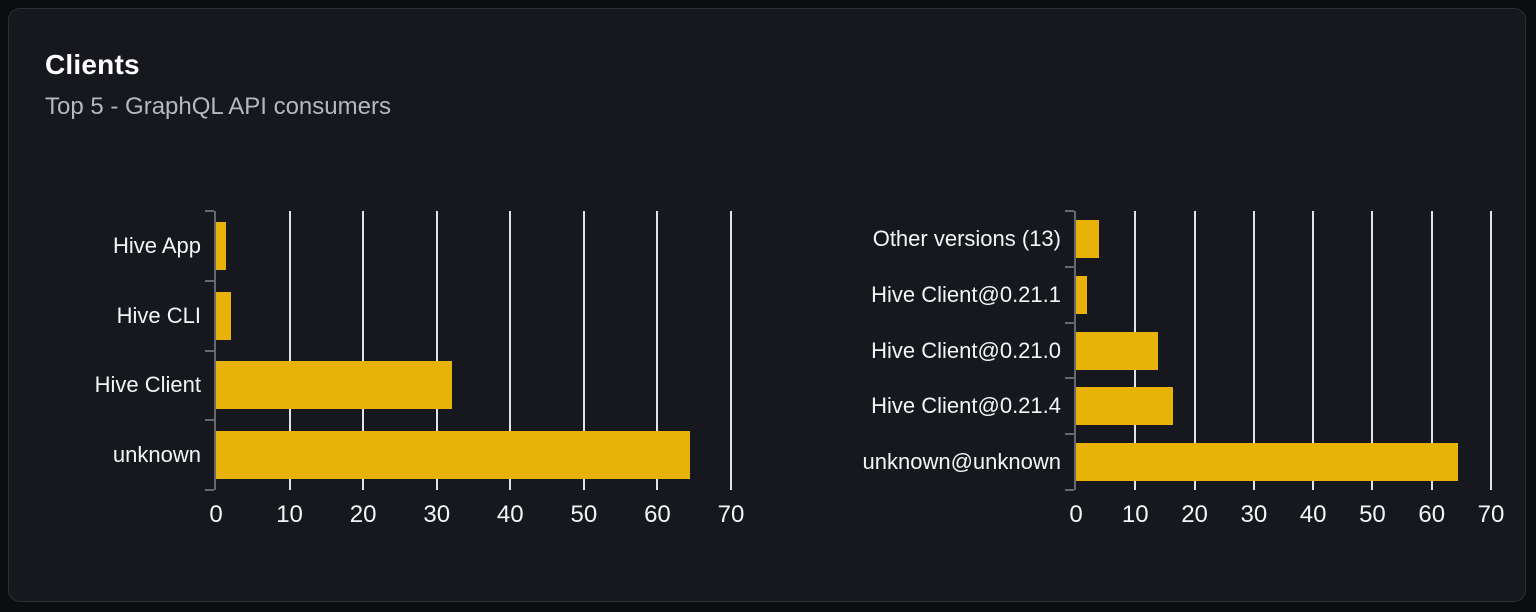  What do you see at coordinates (966, 294) in the screenshot?
I see `category-label: Hive Client@0.21.1` at bounding box center [966, 294].